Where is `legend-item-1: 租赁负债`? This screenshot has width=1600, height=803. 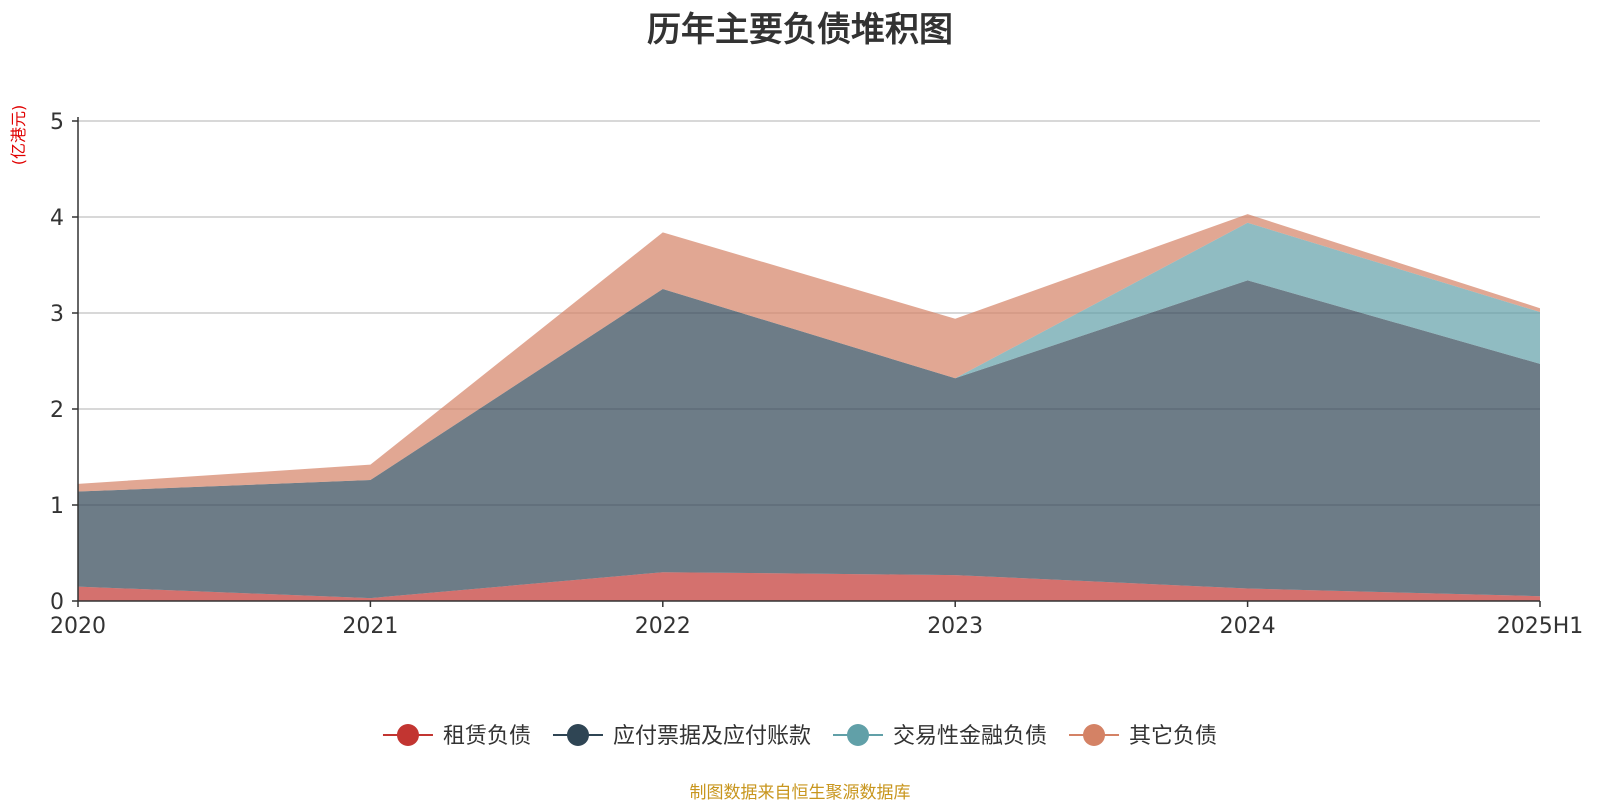 legend-item-1: 租赁负债 is located at coordinates (456, 736).